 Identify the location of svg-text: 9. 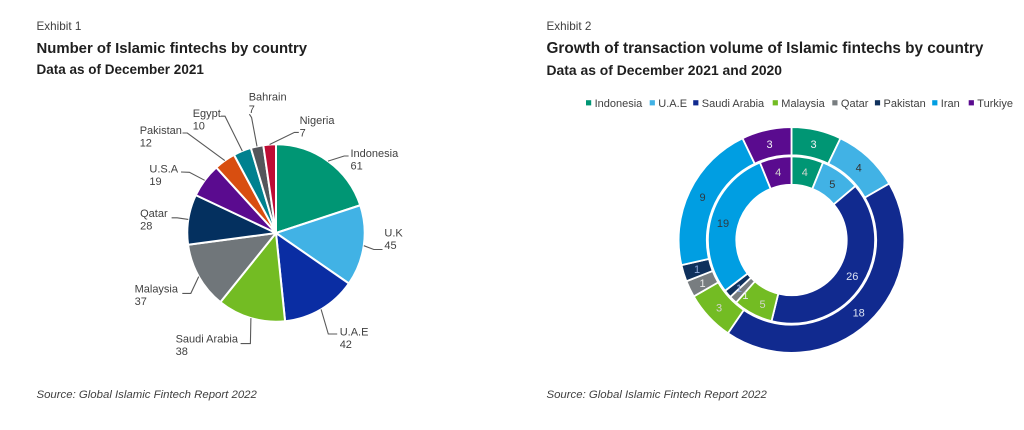
(702, 198).